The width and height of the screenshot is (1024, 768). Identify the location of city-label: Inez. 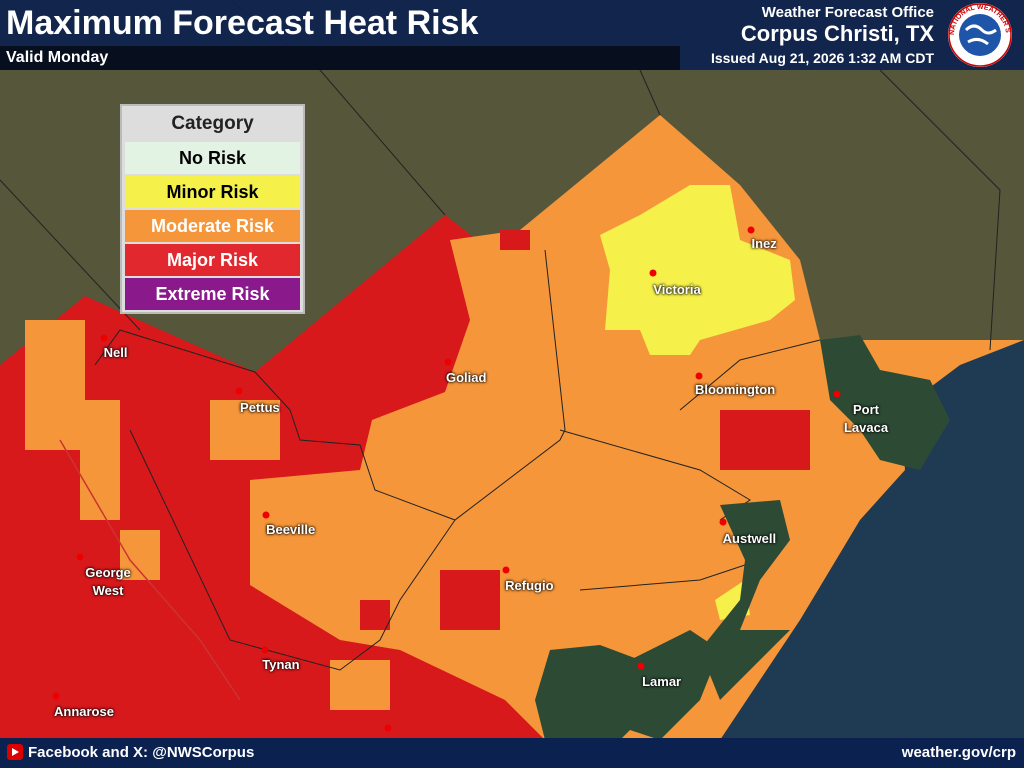
(764, 243).